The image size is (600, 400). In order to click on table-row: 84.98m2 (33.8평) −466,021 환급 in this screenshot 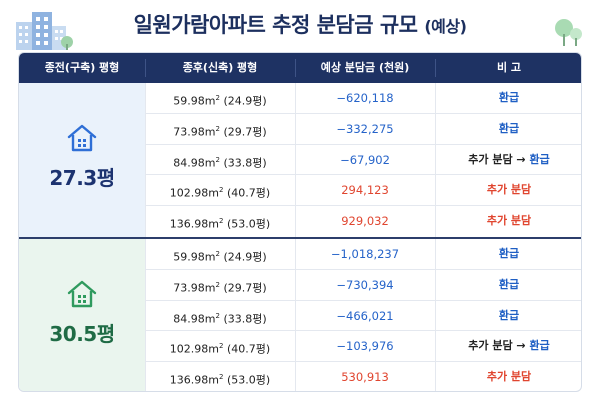, I will do `click(363, 316)`.